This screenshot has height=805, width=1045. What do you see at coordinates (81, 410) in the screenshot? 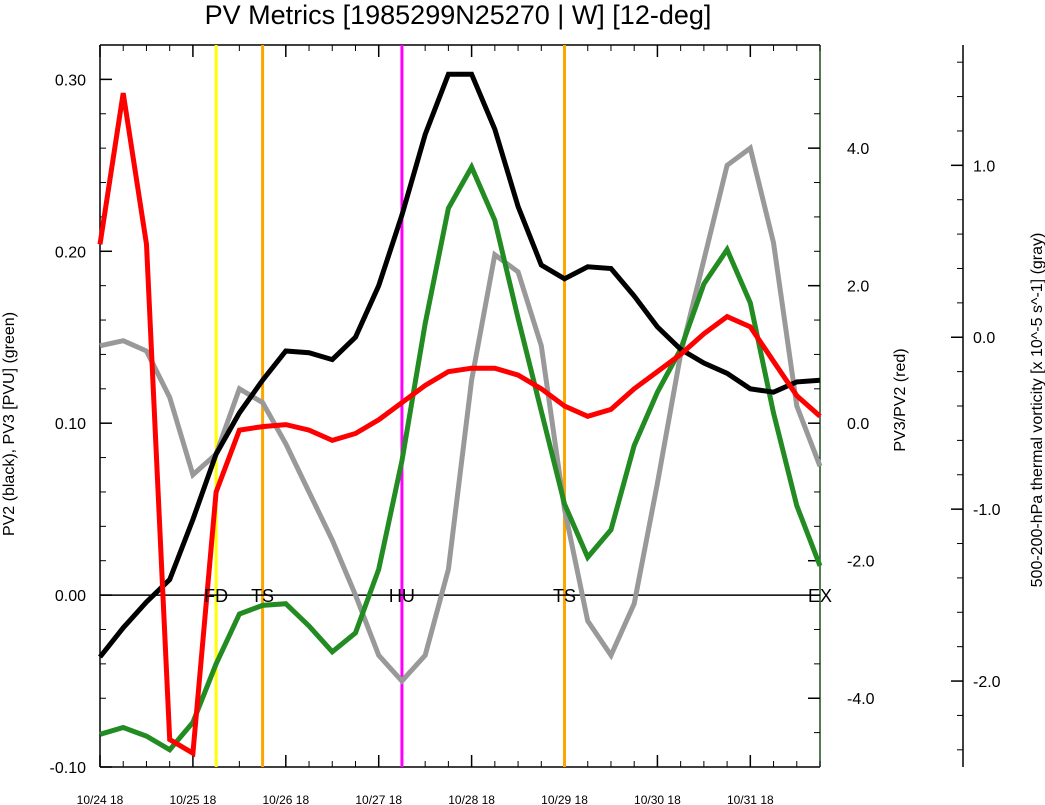
I see `left-axis: 0.30 0.20 0.10 0.00 -0.10` at bounding box center [81, 410].